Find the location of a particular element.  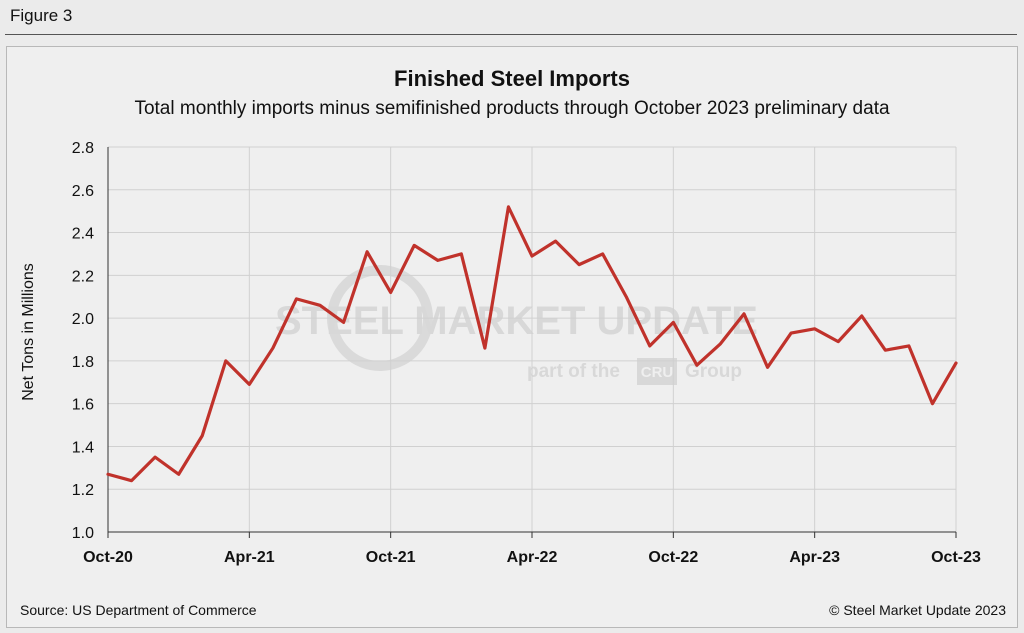

figure-divider is located at coordinates (511, 34).